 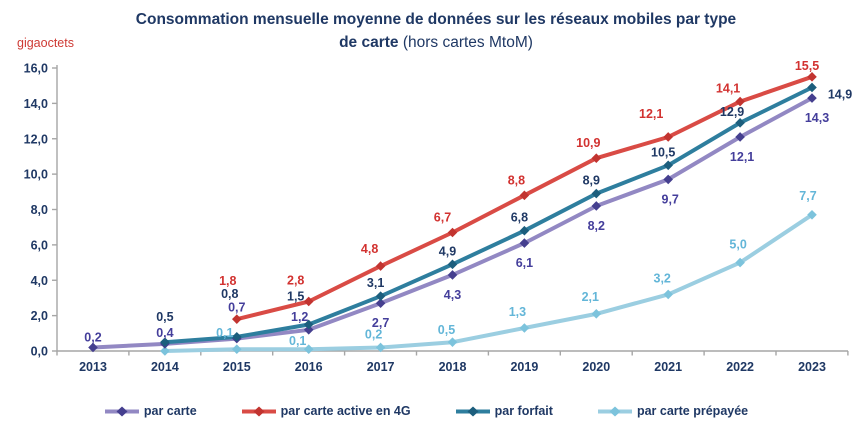 I want to click on data-label-2: 4,9, so click(x=447, y=251).